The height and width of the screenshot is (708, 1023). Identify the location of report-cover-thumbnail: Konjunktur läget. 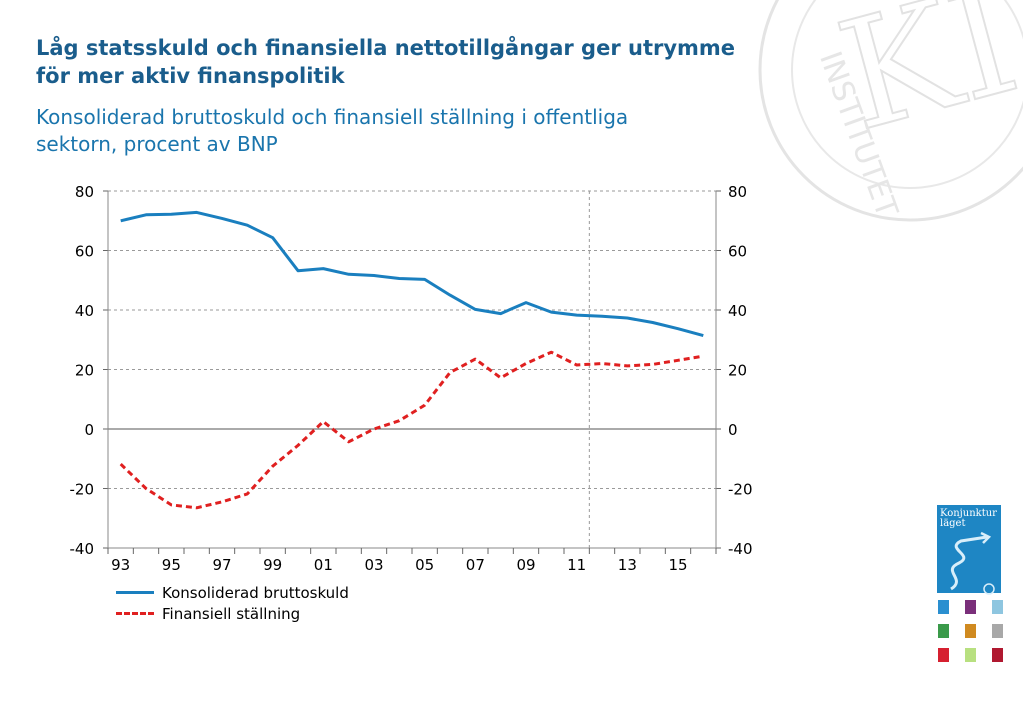
(969, 550).